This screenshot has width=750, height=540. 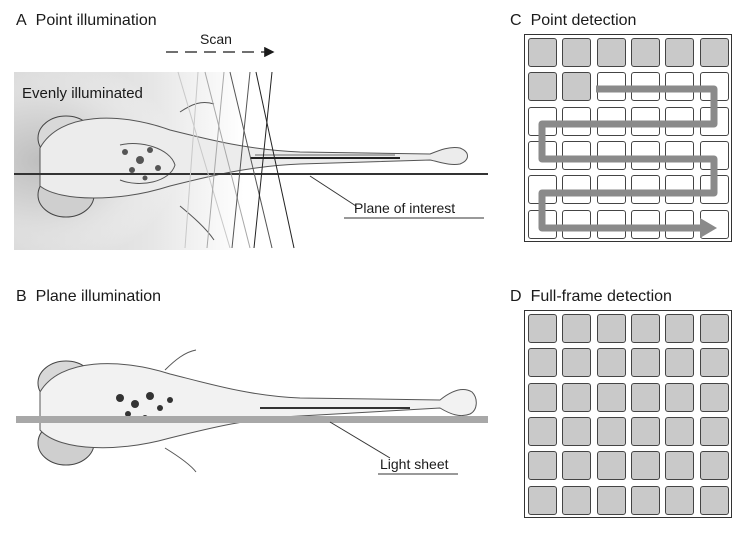 I want to click on panel-c-letter: C, so click(x=516, y=20).